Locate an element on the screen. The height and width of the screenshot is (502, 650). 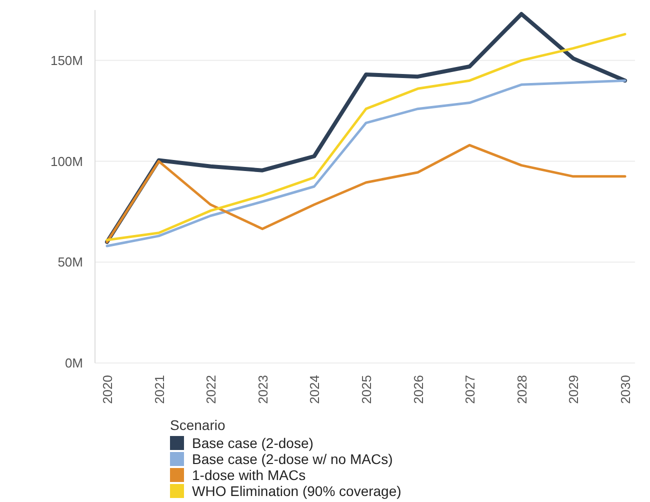
legend-label: Base case (2-dose w/ no MACs) is located at coordinates (292, 458).